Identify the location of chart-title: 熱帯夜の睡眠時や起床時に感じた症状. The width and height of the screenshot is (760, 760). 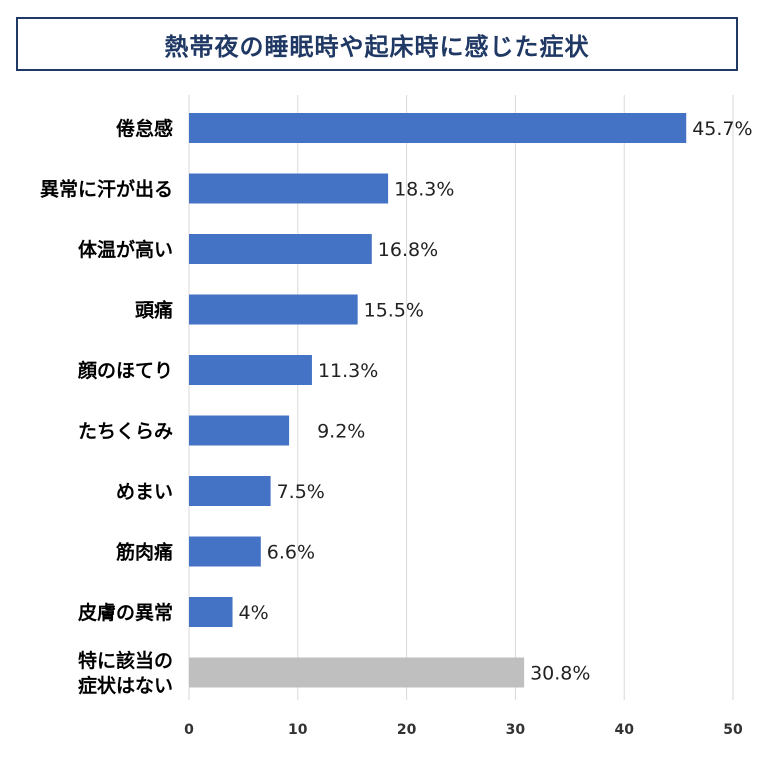
(377, 46).